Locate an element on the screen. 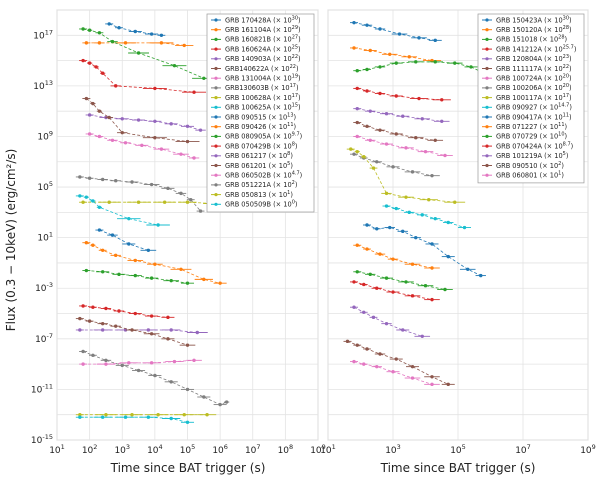 The height and width of the screenshot is (480, 600). legend-entry: GRB 070729 (× 1010) is located at coordinates (531, 136).